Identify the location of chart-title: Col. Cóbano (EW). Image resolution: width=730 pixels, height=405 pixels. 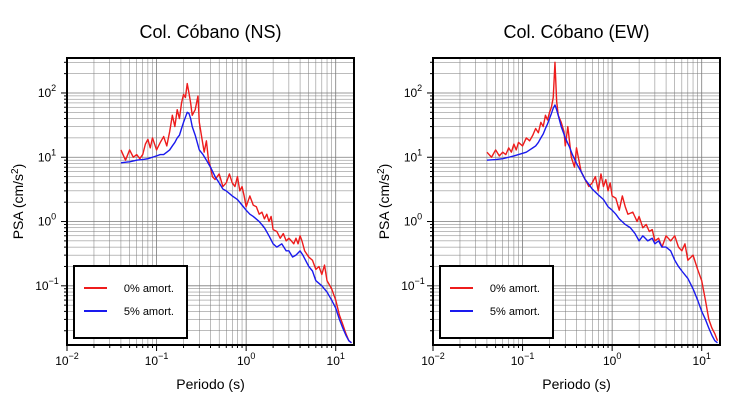
(576, 32).